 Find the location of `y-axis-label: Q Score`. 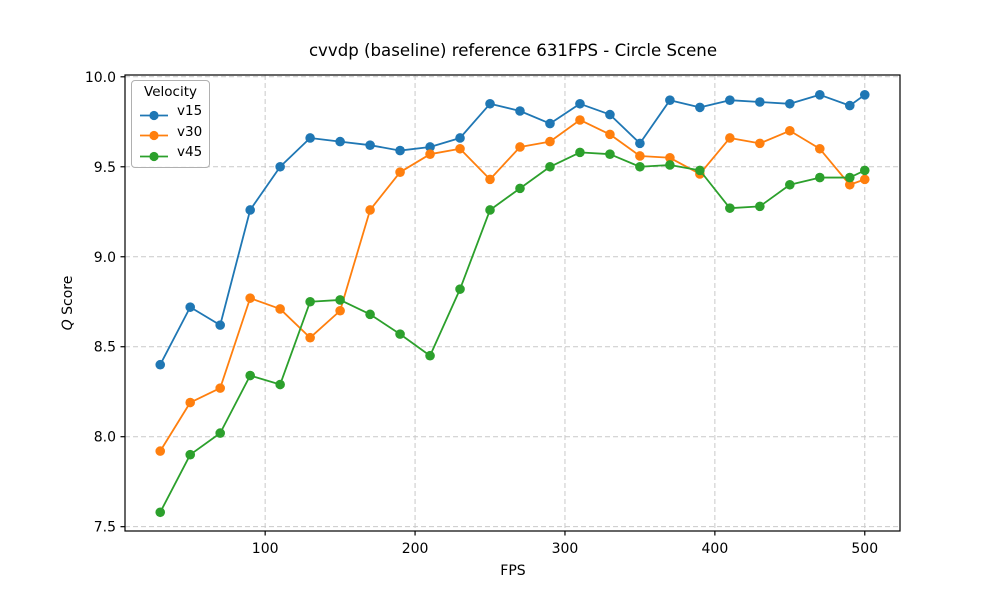

y-axis-label: Q Score is located at coordinates (68, 303).